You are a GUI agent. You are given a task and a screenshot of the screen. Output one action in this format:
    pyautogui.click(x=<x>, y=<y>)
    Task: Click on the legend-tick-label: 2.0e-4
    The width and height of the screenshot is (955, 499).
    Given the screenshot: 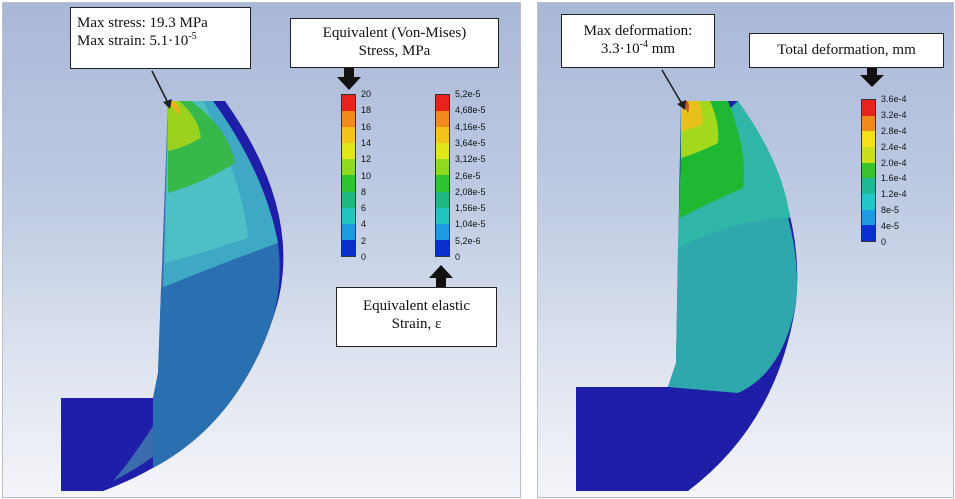 What is the action you would take?
    pyautogui.click(x=894, y=162)
    